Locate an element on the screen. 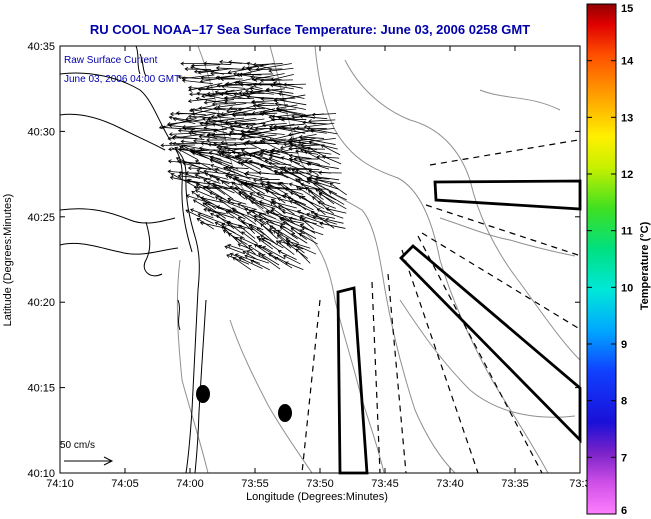  scale-arrow-label: 50 cm/s is located at coordinates (77, 445).